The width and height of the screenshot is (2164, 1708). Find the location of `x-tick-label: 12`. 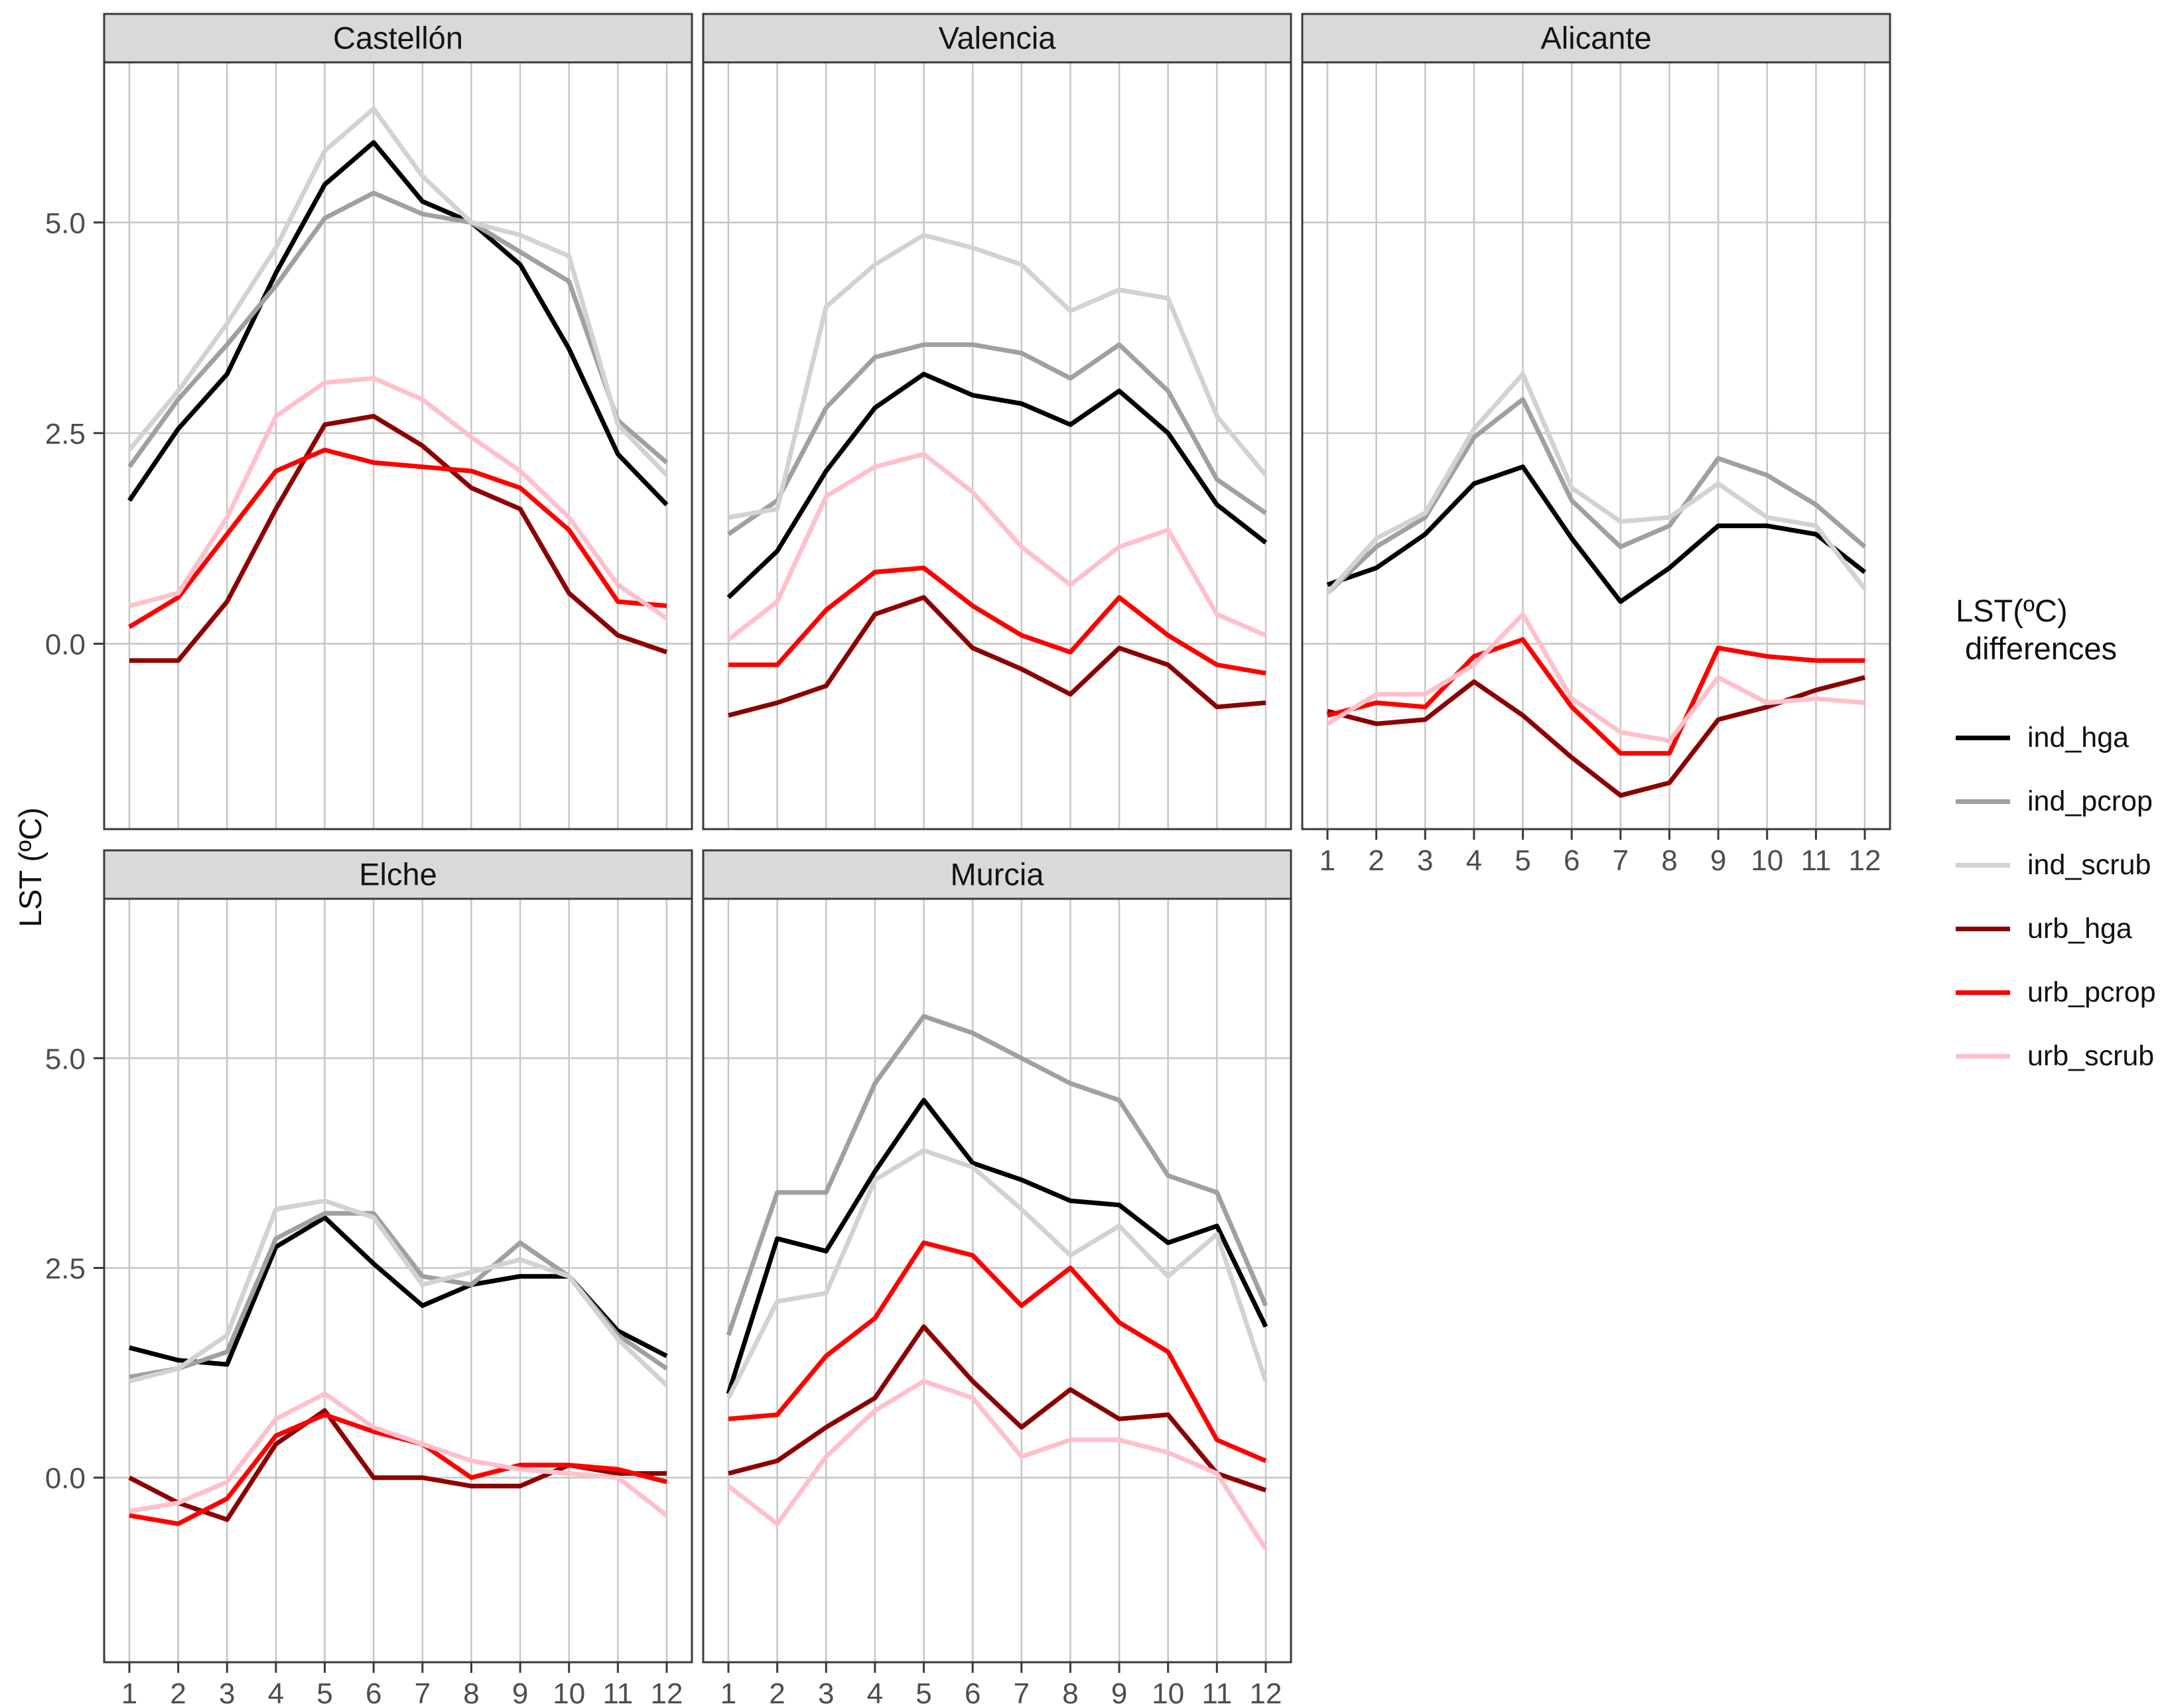

x-tick-label: 12 is located at coordinates (667, 1692).